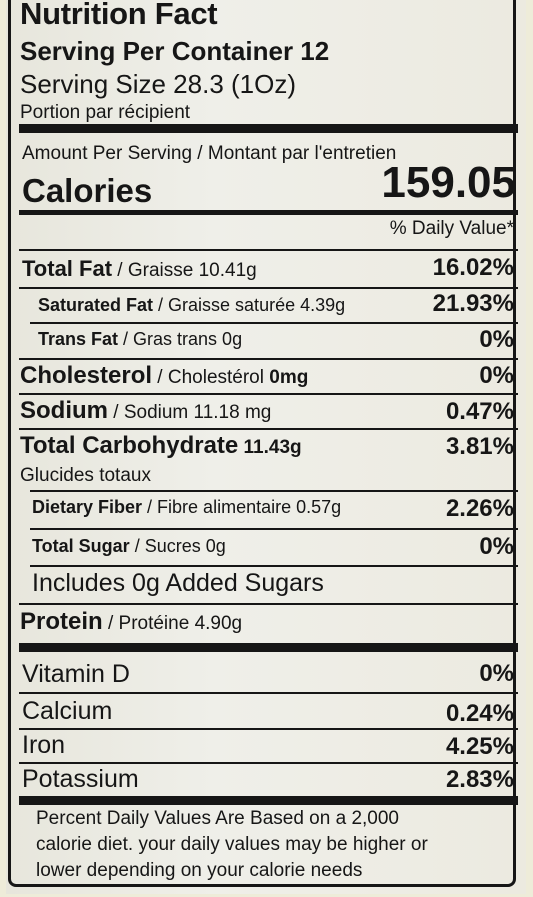  I want to click on nutrient-row-protein: Protein / Protéine 4.90g, so click(131, 622).